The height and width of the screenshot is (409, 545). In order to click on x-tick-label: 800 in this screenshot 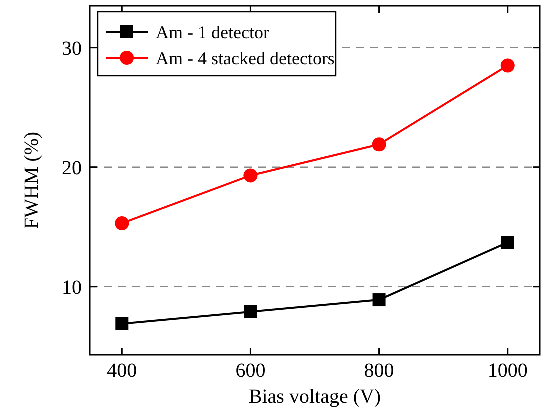, I will do `click(379, 371)`.